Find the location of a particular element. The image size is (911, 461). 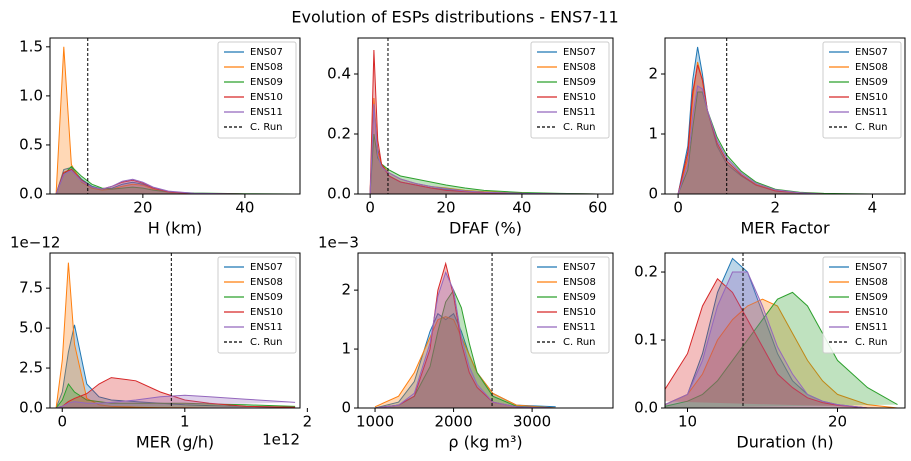

x-tick-label: 1 is located at coordinates (185, 422).